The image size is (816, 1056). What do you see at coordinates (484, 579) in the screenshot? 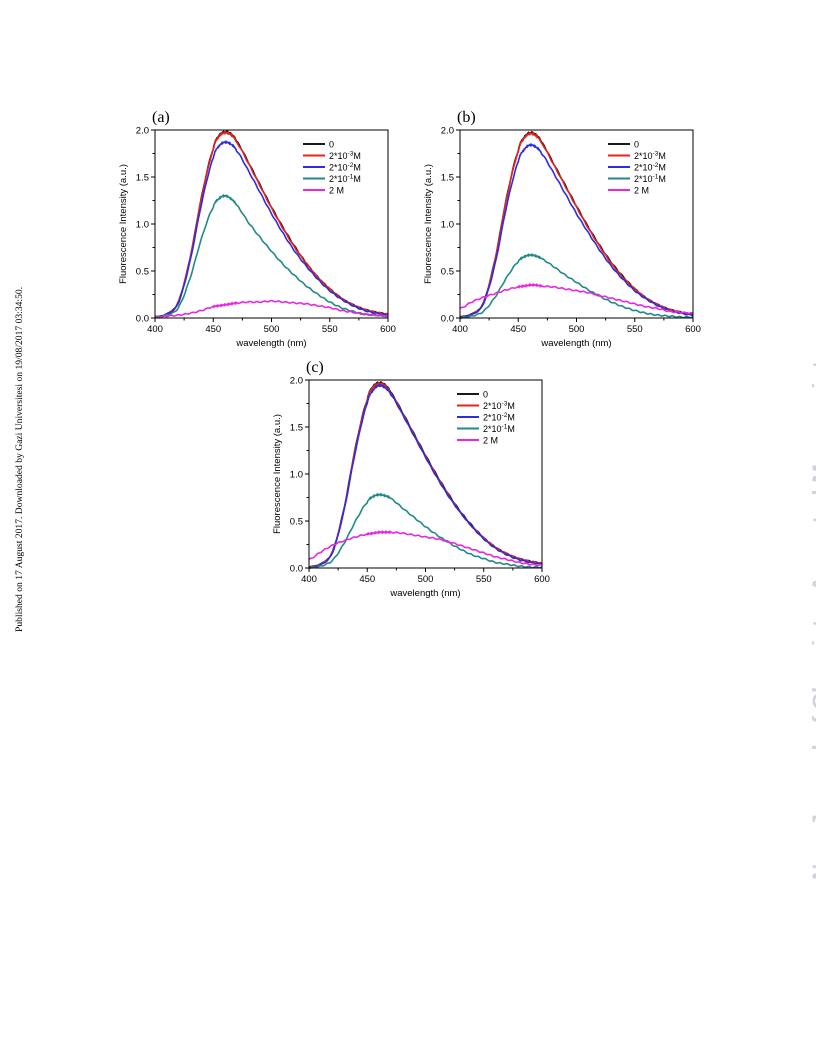
I see `x-tick-label-c-3: 550` at bounding box center [484, 579].